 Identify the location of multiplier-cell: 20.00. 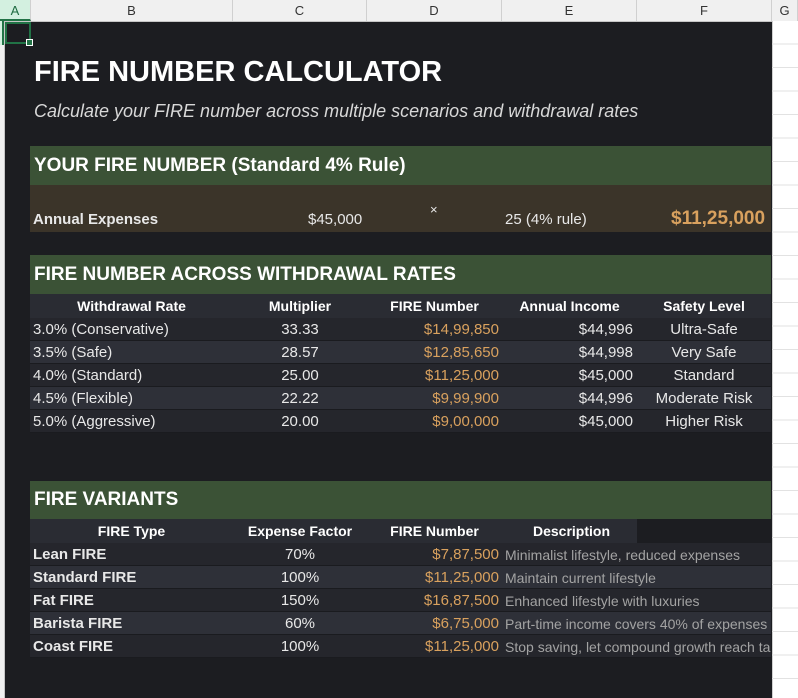
(300, 421).